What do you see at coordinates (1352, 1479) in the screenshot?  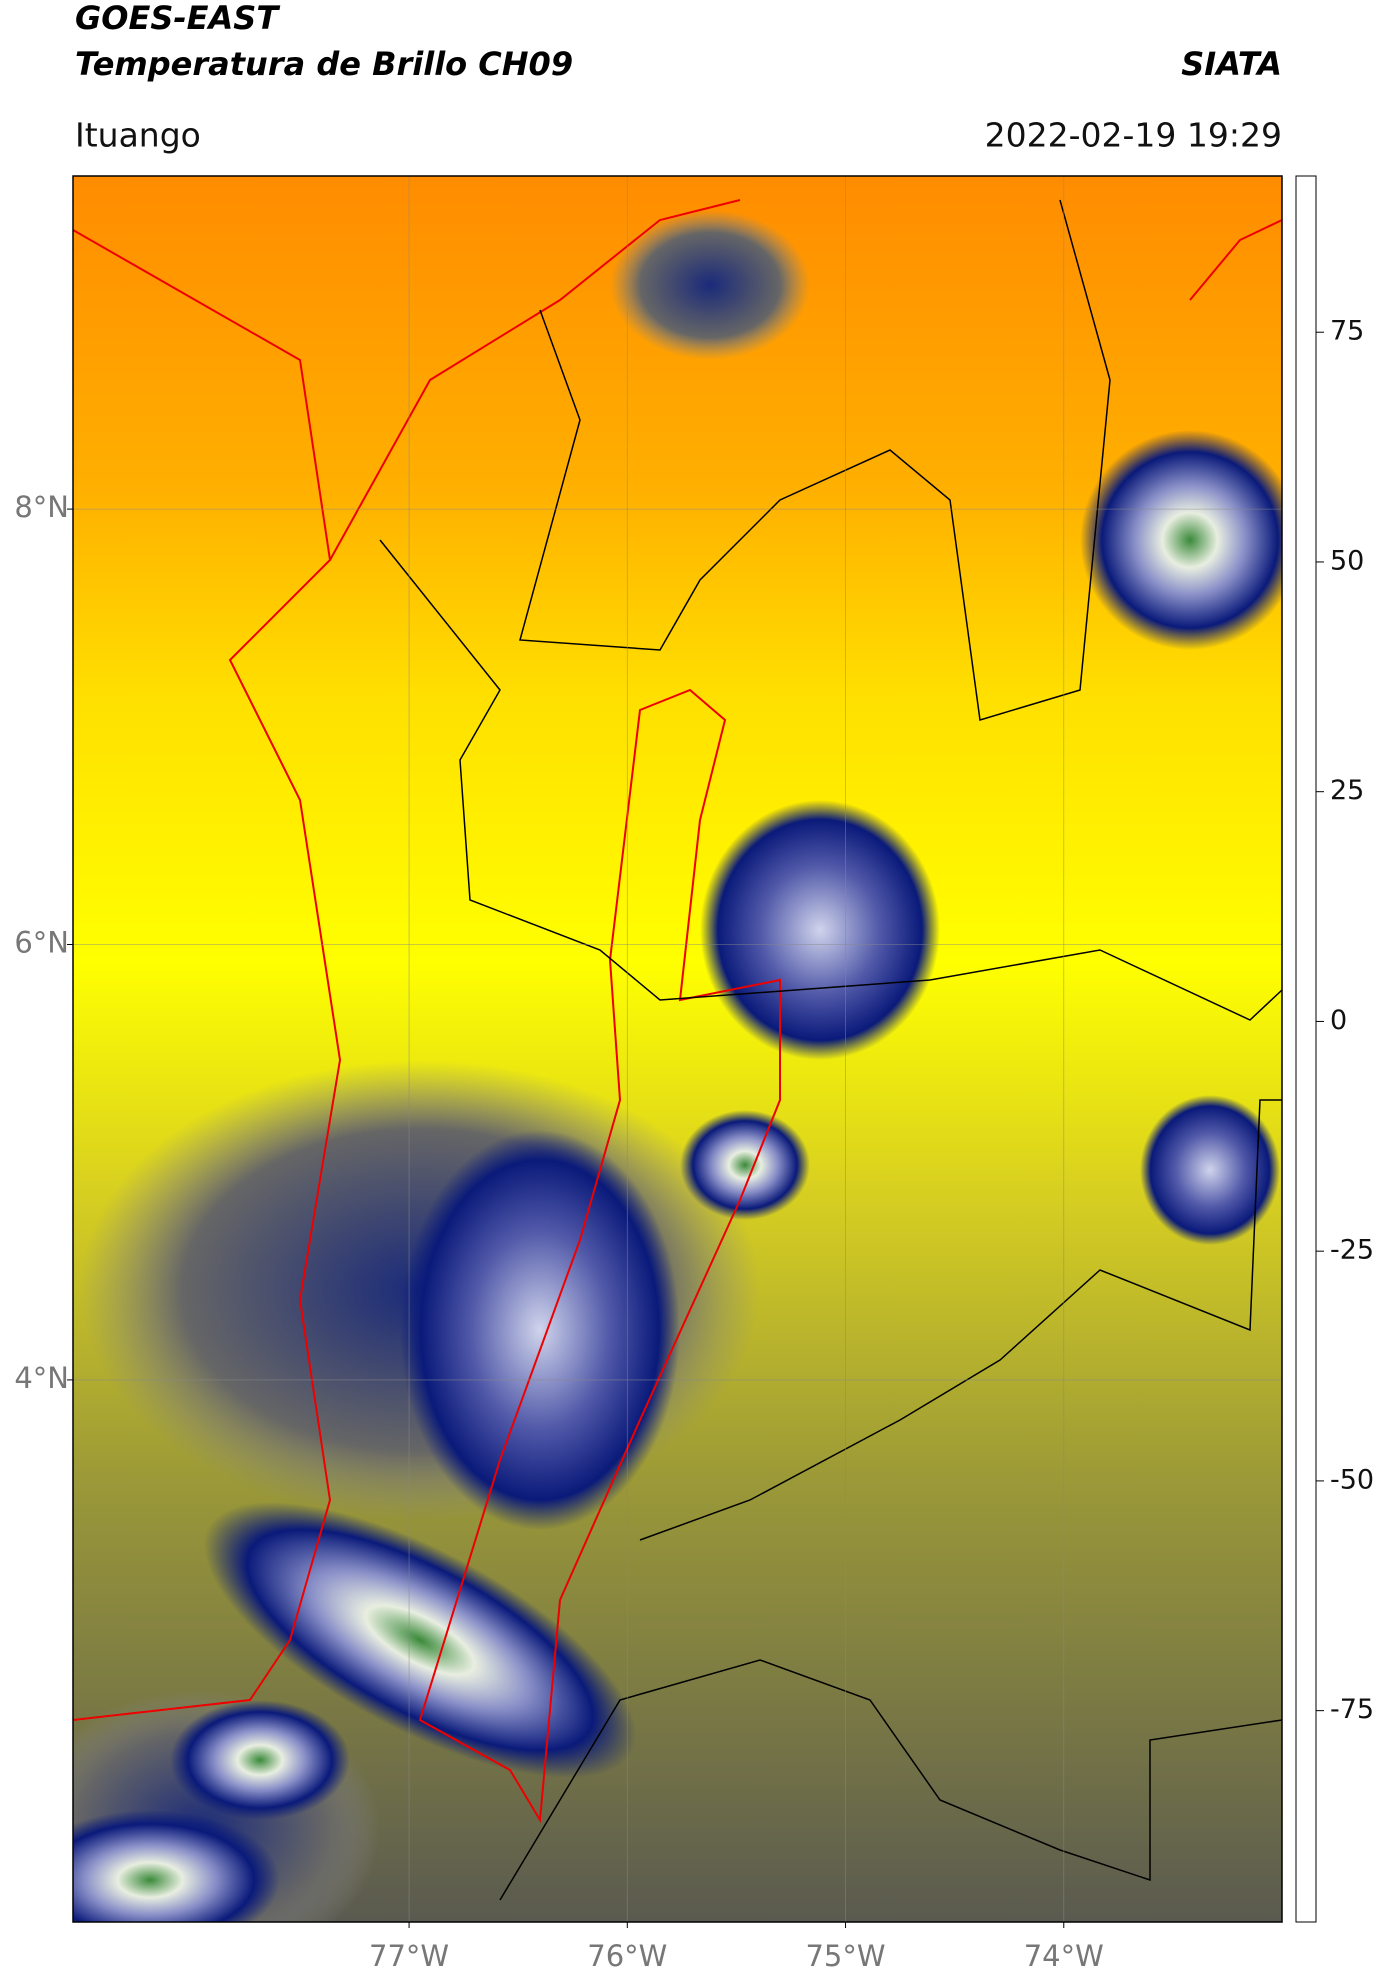 I see `colorbar-tick-label: -50` at bounding box center [1352, 1479].